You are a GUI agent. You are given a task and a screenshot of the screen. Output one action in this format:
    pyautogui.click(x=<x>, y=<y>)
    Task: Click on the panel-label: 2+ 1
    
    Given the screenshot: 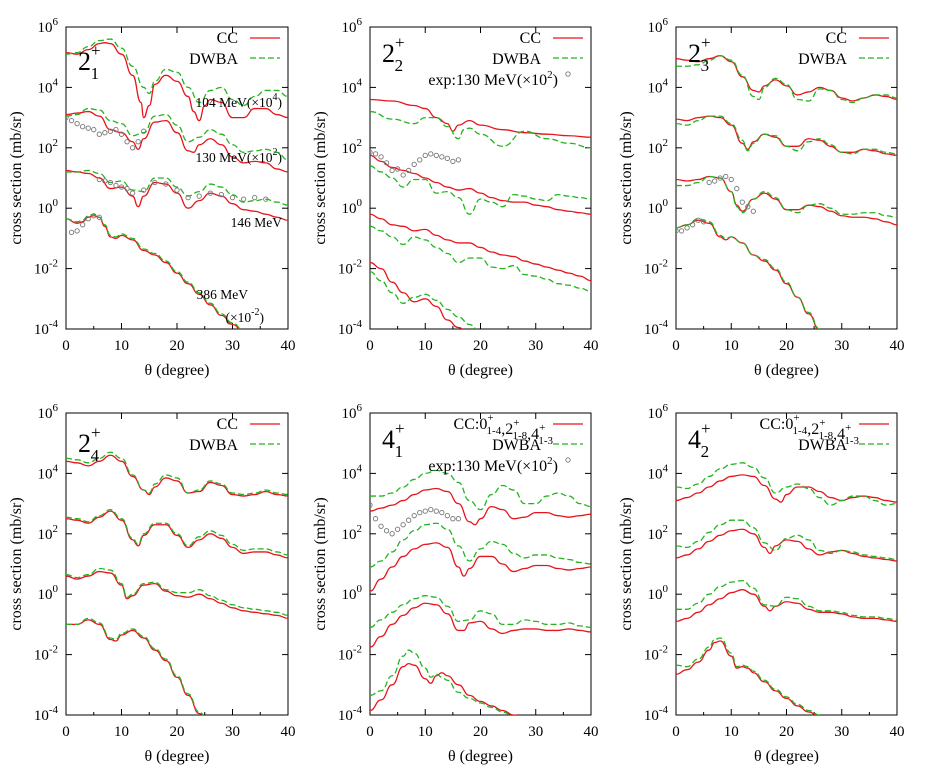 What is the action you would take?
    pyautogui.click(x=89, y=62)
    